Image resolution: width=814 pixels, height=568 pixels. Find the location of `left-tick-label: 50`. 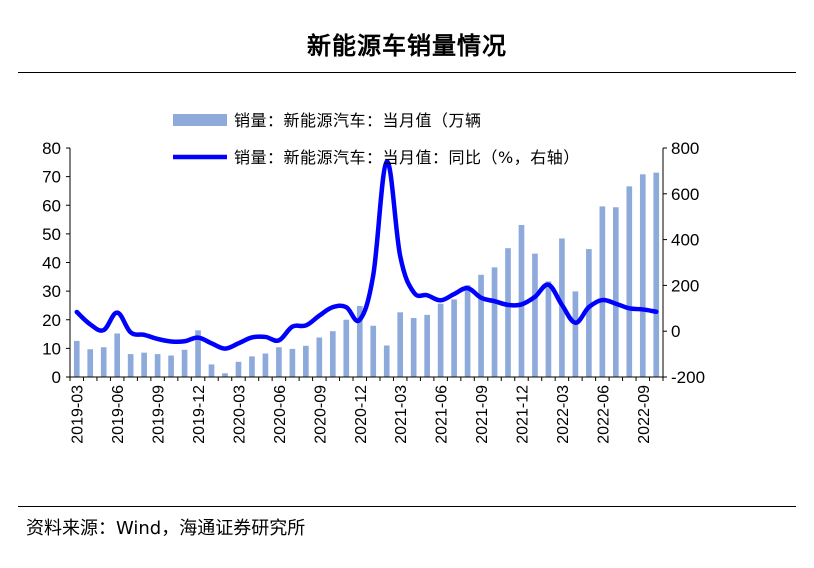

left-tick-label: 50 is located at coordinates (51, 234).